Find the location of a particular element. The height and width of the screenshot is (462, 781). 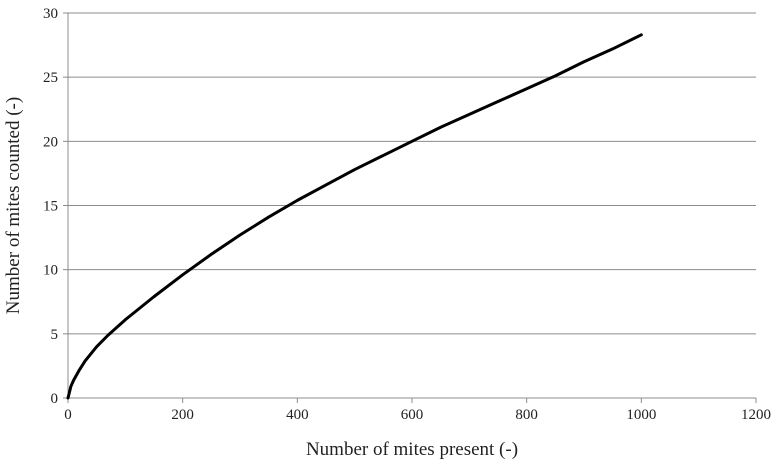

y-tick-label: 5 is located at coordinates (55, 335).